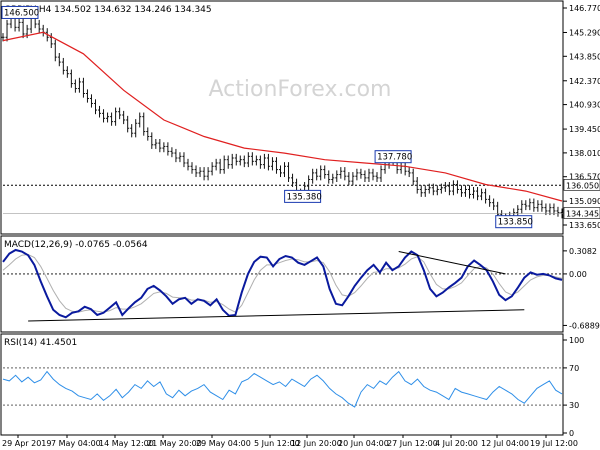 Image resolution: width=600 pixels, height=450 pixels. What do you see at coordinates (584, 81) in the screenshot?
I see `price-tick-label: 142.370` at bounding box center [584, 81].